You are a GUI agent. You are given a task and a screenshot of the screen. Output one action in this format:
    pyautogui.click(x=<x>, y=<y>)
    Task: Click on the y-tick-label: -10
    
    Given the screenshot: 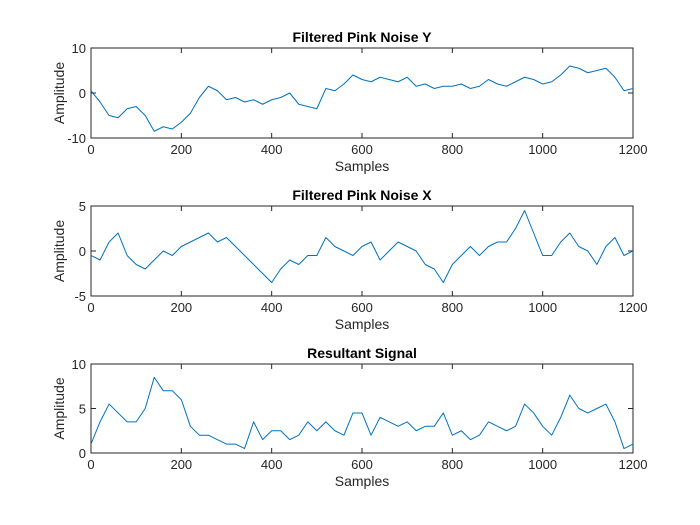 What is the action you would take?
    pyautogui.click(x=76, y=138)
    